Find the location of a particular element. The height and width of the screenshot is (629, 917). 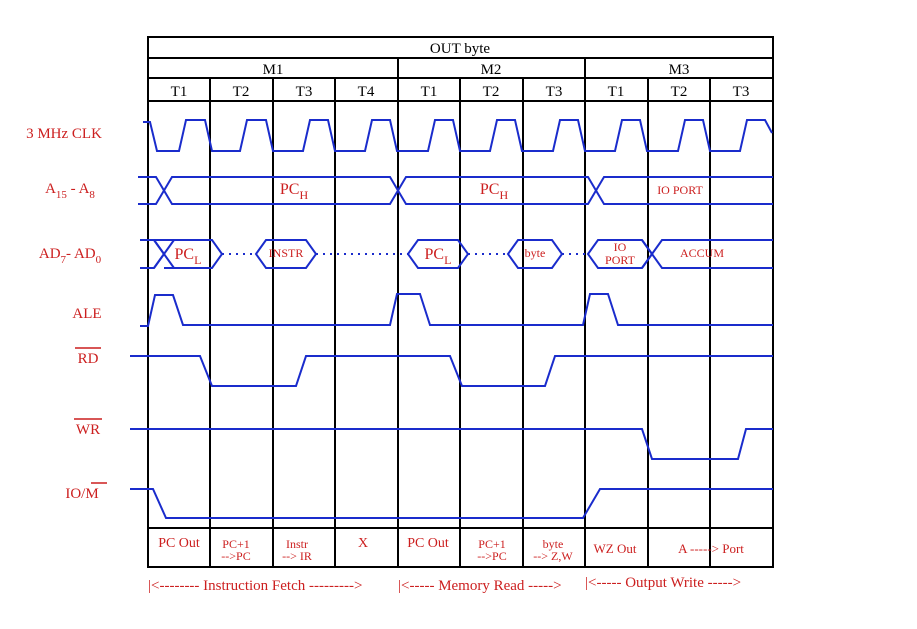

rd-waveform is located at coordinates (451, 371).